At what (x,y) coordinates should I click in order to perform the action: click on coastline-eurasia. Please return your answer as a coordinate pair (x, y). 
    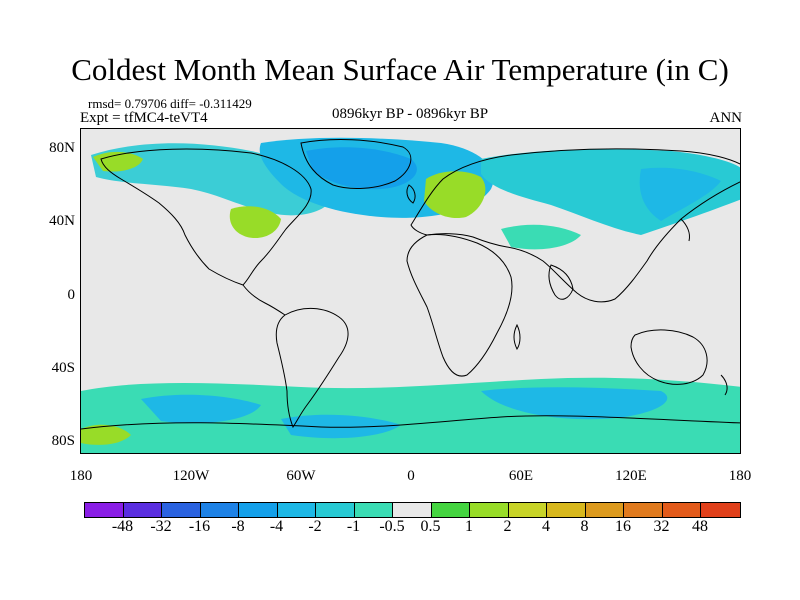
    Looking at the image, I should click on (575, 225).